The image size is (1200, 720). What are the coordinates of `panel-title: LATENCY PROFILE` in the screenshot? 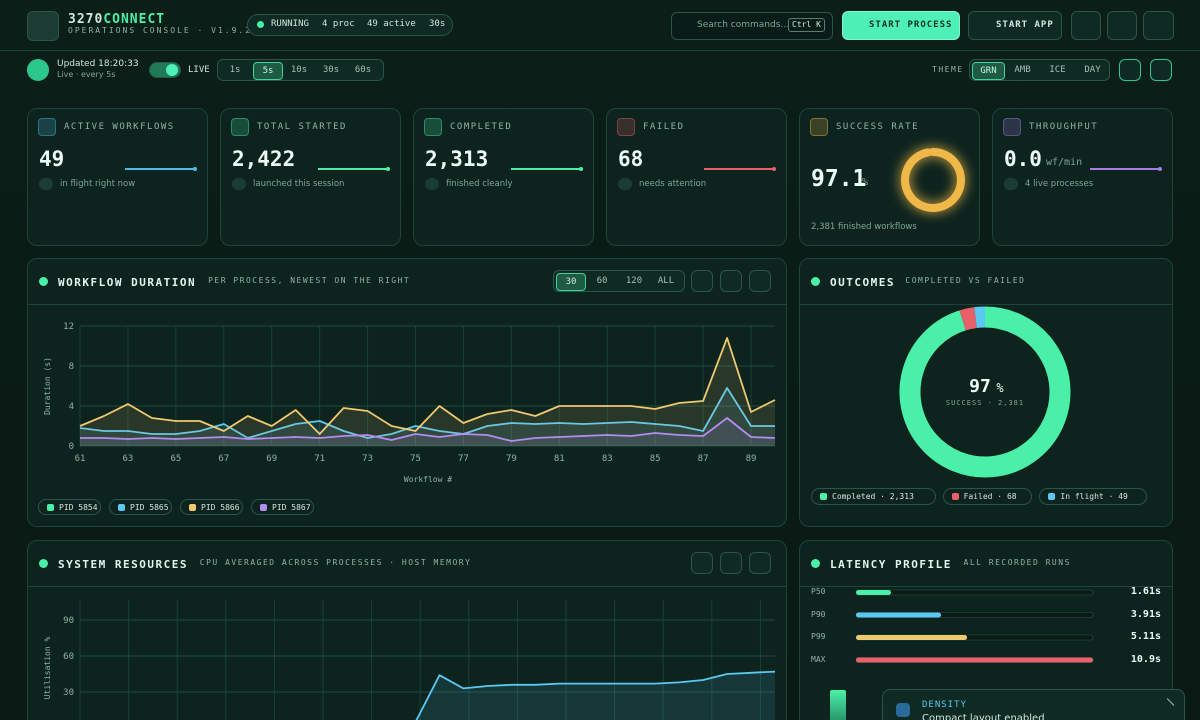 It's located at (891, 564).